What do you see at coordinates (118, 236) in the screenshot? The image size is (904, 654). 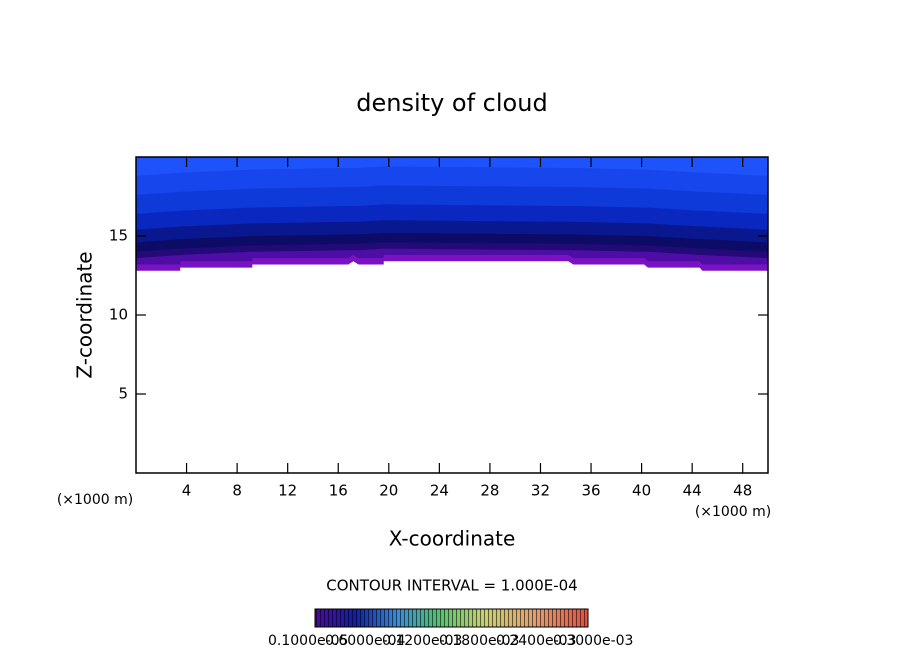 I see `y-tick-label: 15` at bounding box center [118, 236].